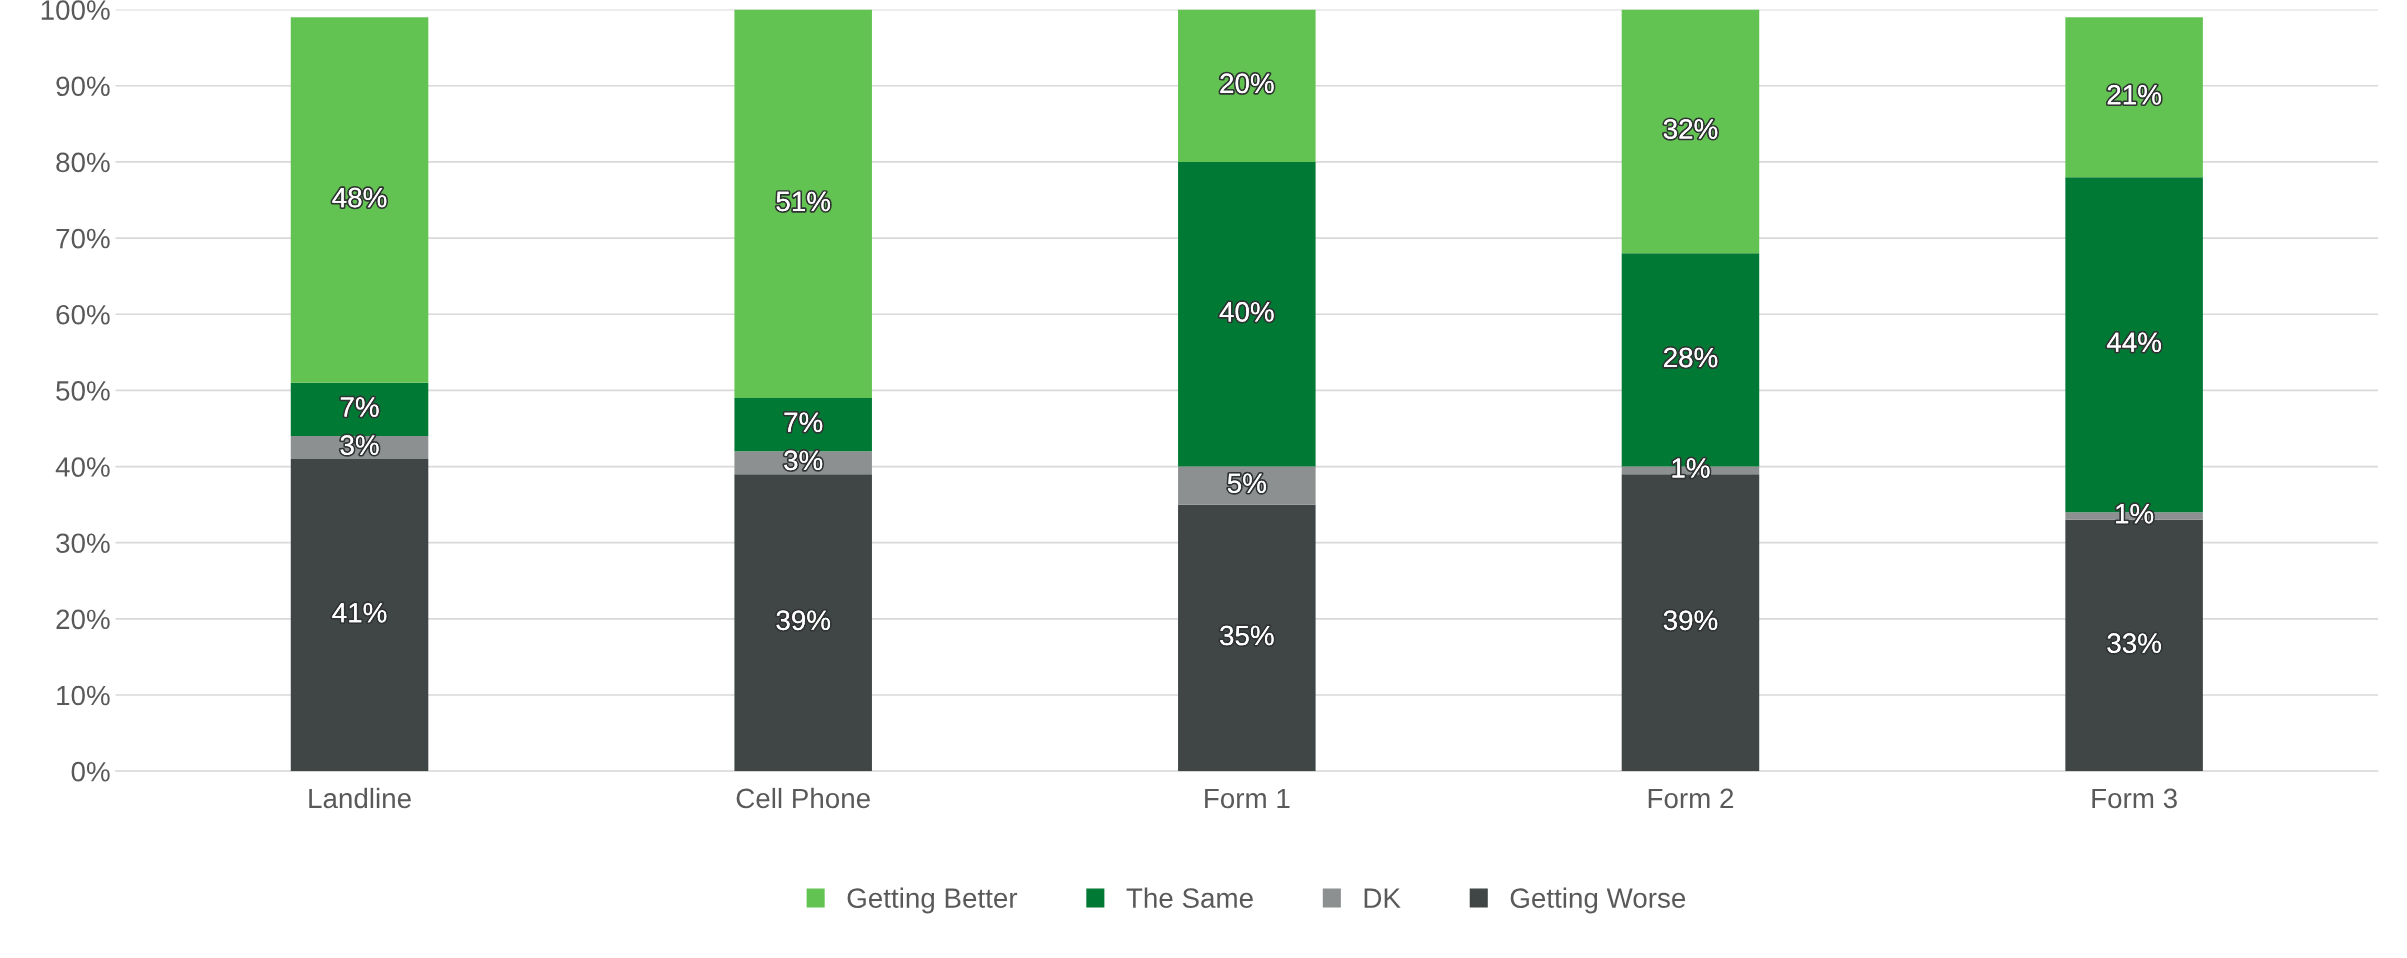 The height and width of the screenshot is (958, 2407). What do you see at coordinates (359, 612) in the screenshot?
I see `data-label: 41%` at bounding box center [359, 612].